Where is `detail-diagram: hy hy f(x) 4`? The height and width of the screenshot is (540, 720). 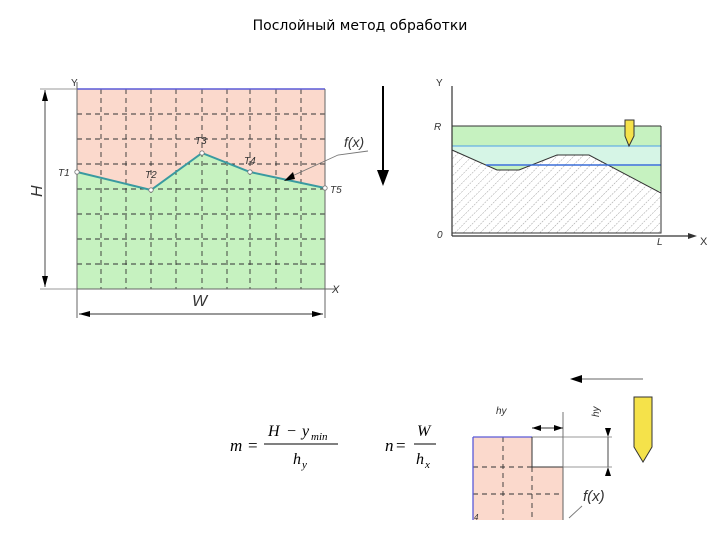 detail-diagram: hy hy f(x) 4 is located at coordinates (562, 448).